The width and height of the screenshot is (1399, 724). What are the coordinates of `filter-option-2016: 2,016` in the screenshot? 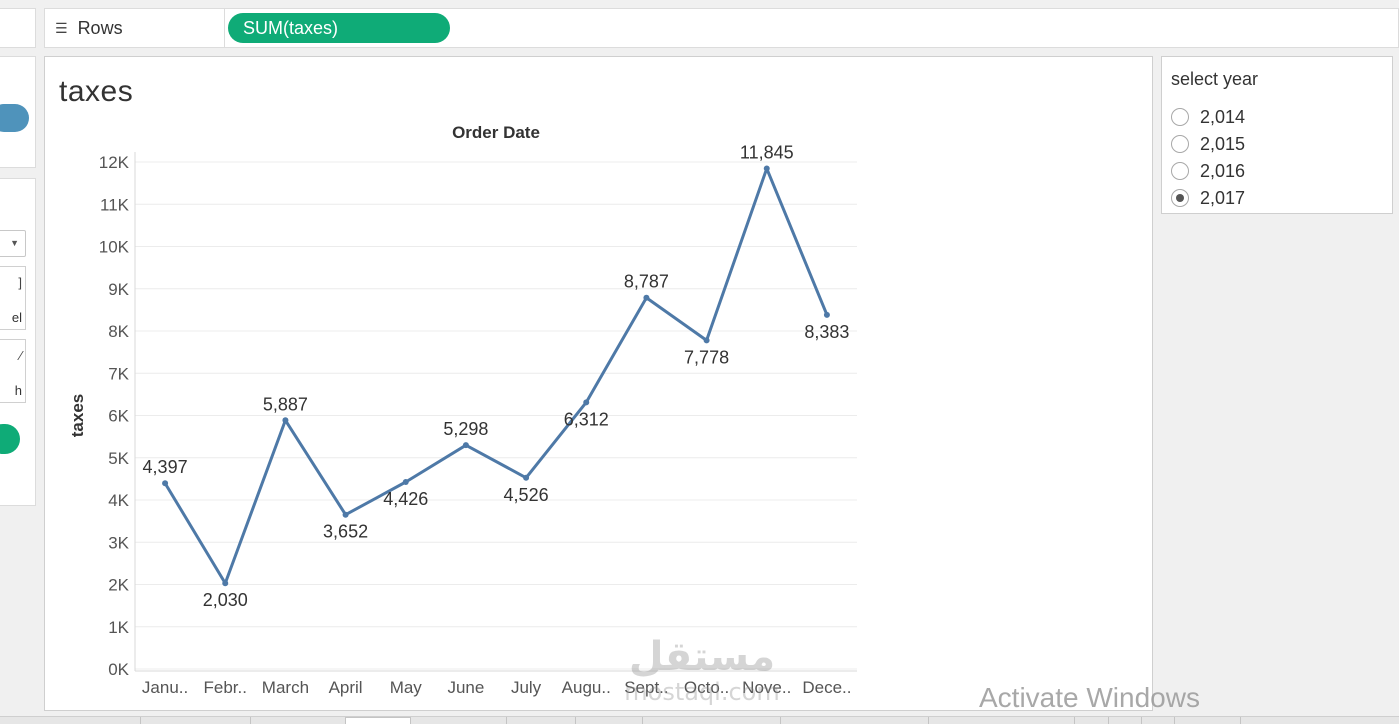 It's located at (1208, 171).